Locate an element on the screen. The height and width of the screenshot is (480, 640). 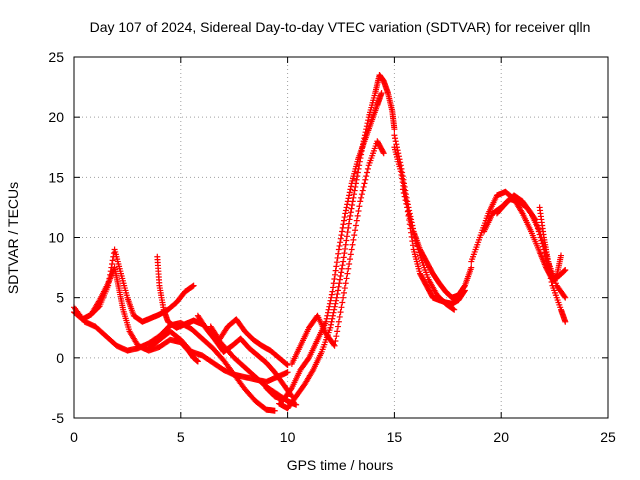
x-tick-label: 10 is located at coordinates (288, 437).